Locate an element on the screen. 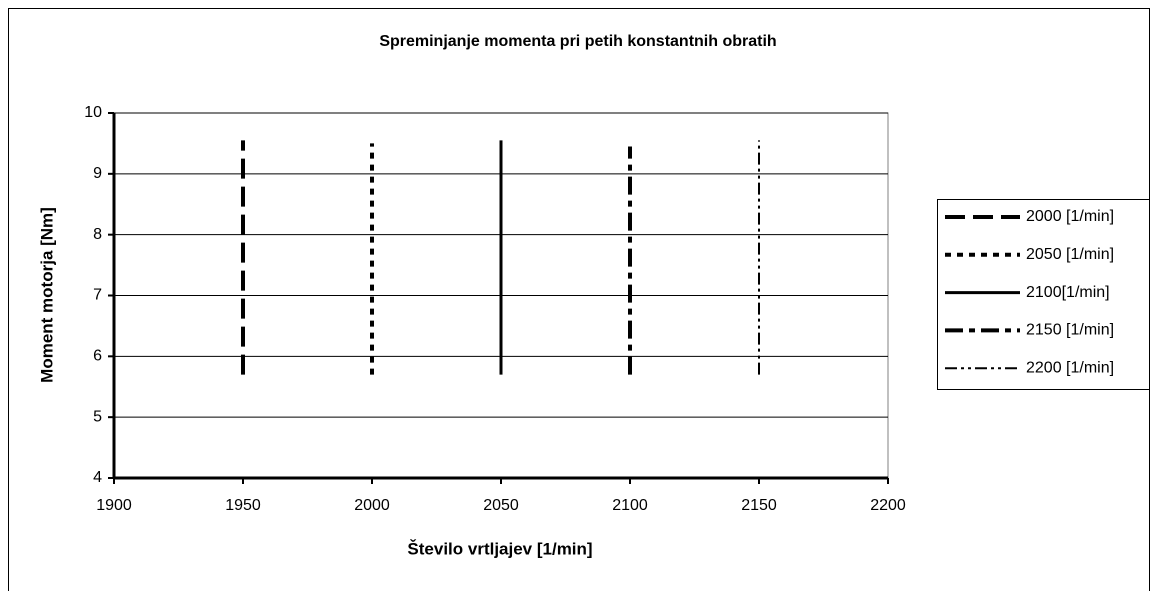 The image size is (1158, 591). y-tick-label: 4 is located at coordinates (97, 477).